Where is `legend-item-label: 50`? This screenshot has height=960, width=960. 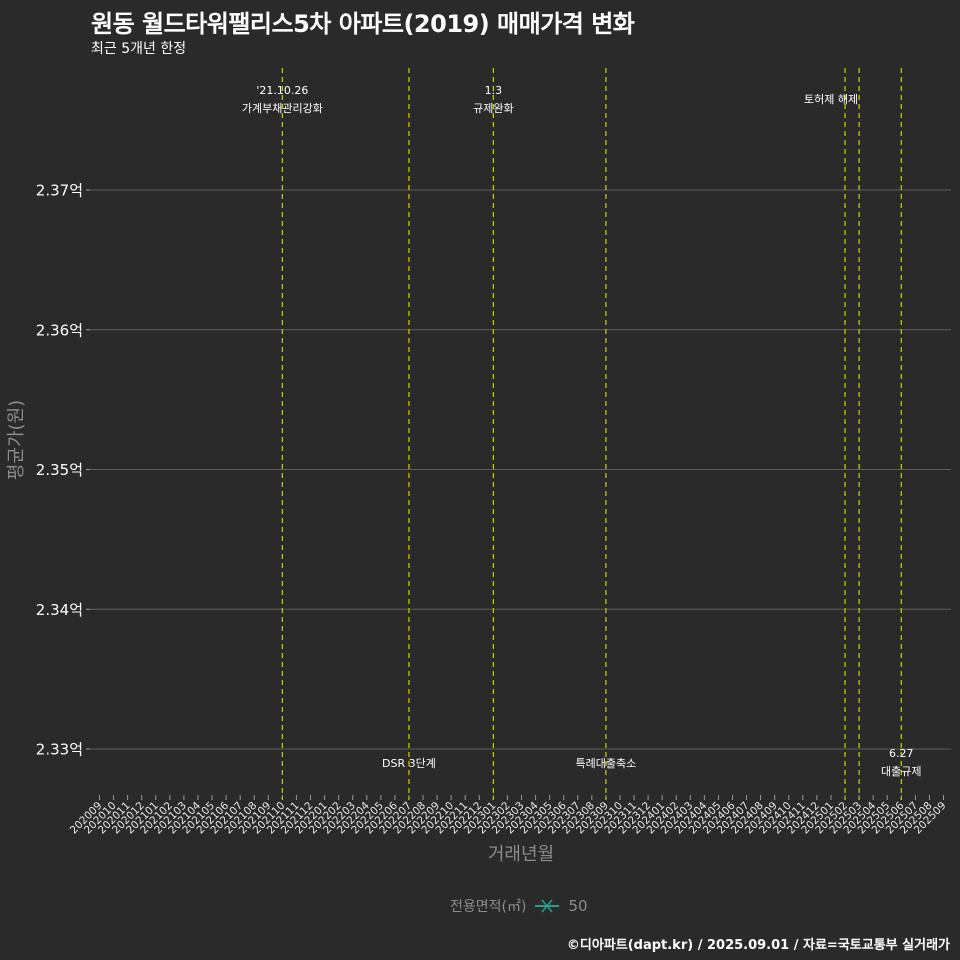 legend-item-label: 50 is located at coordinates (578, 906).